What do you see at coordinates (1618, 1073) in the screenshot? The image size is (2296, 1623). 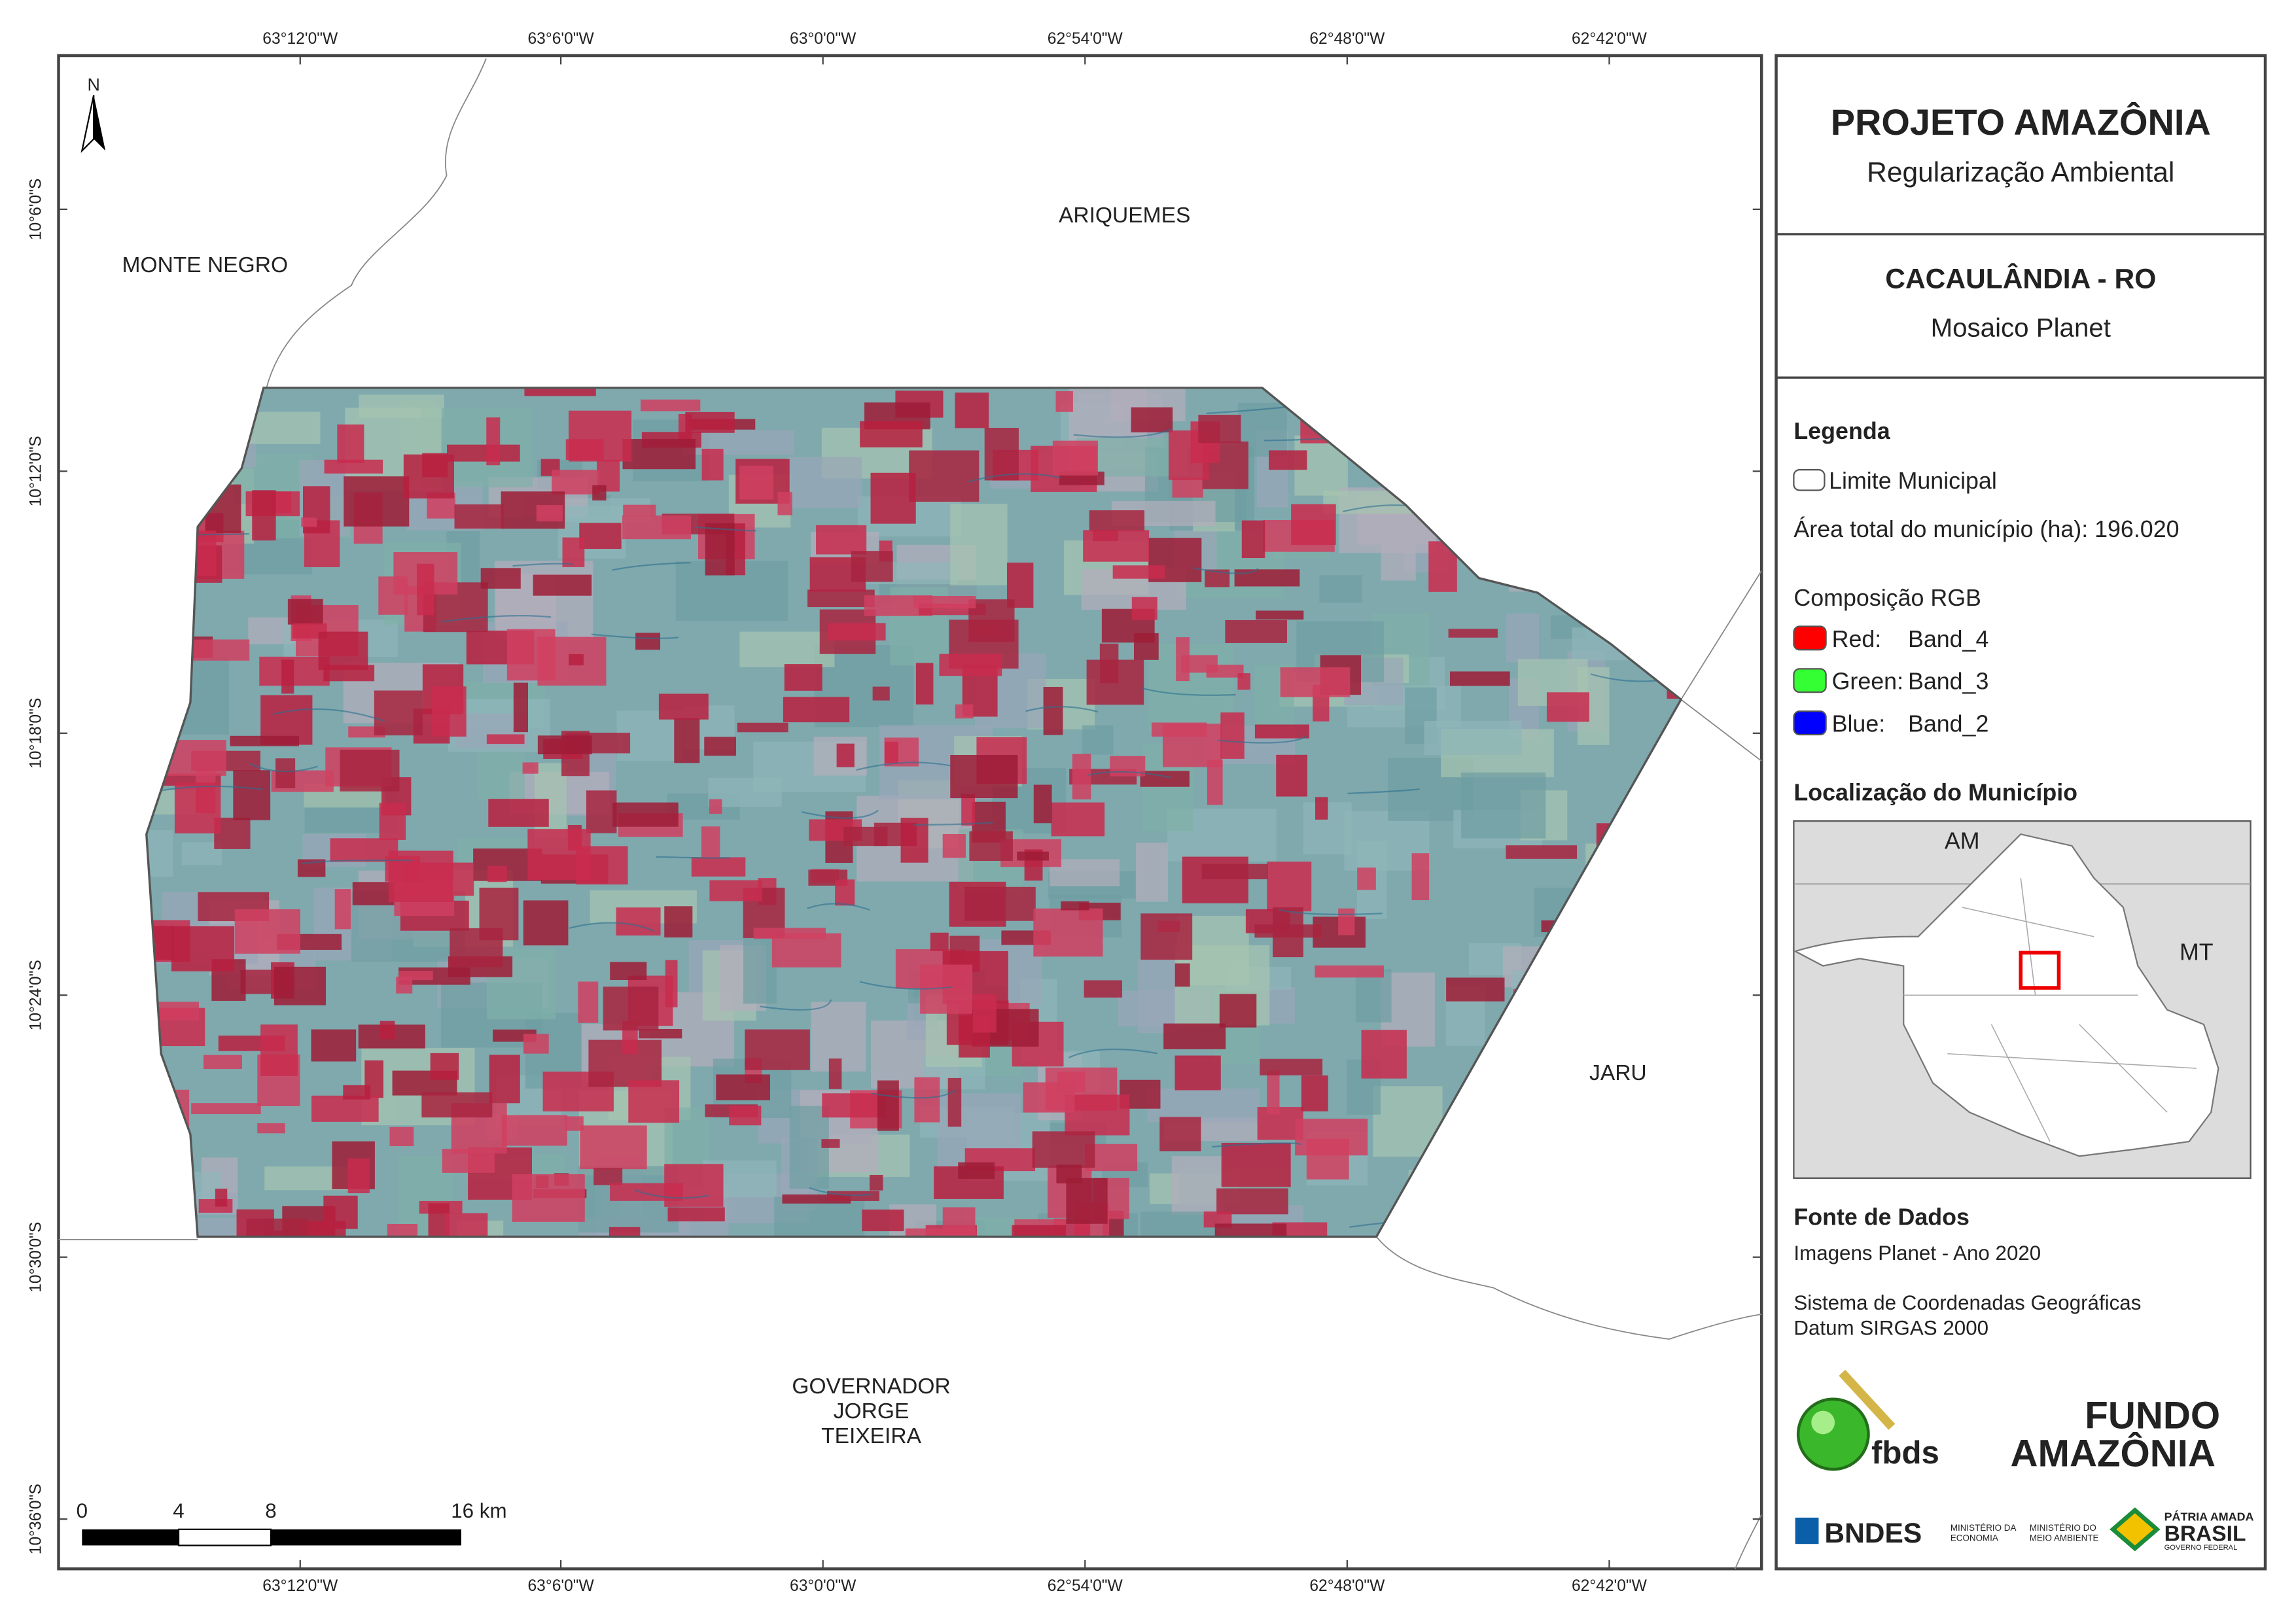 I see `place-label: JARU` at bounding box center [1618, 1073].